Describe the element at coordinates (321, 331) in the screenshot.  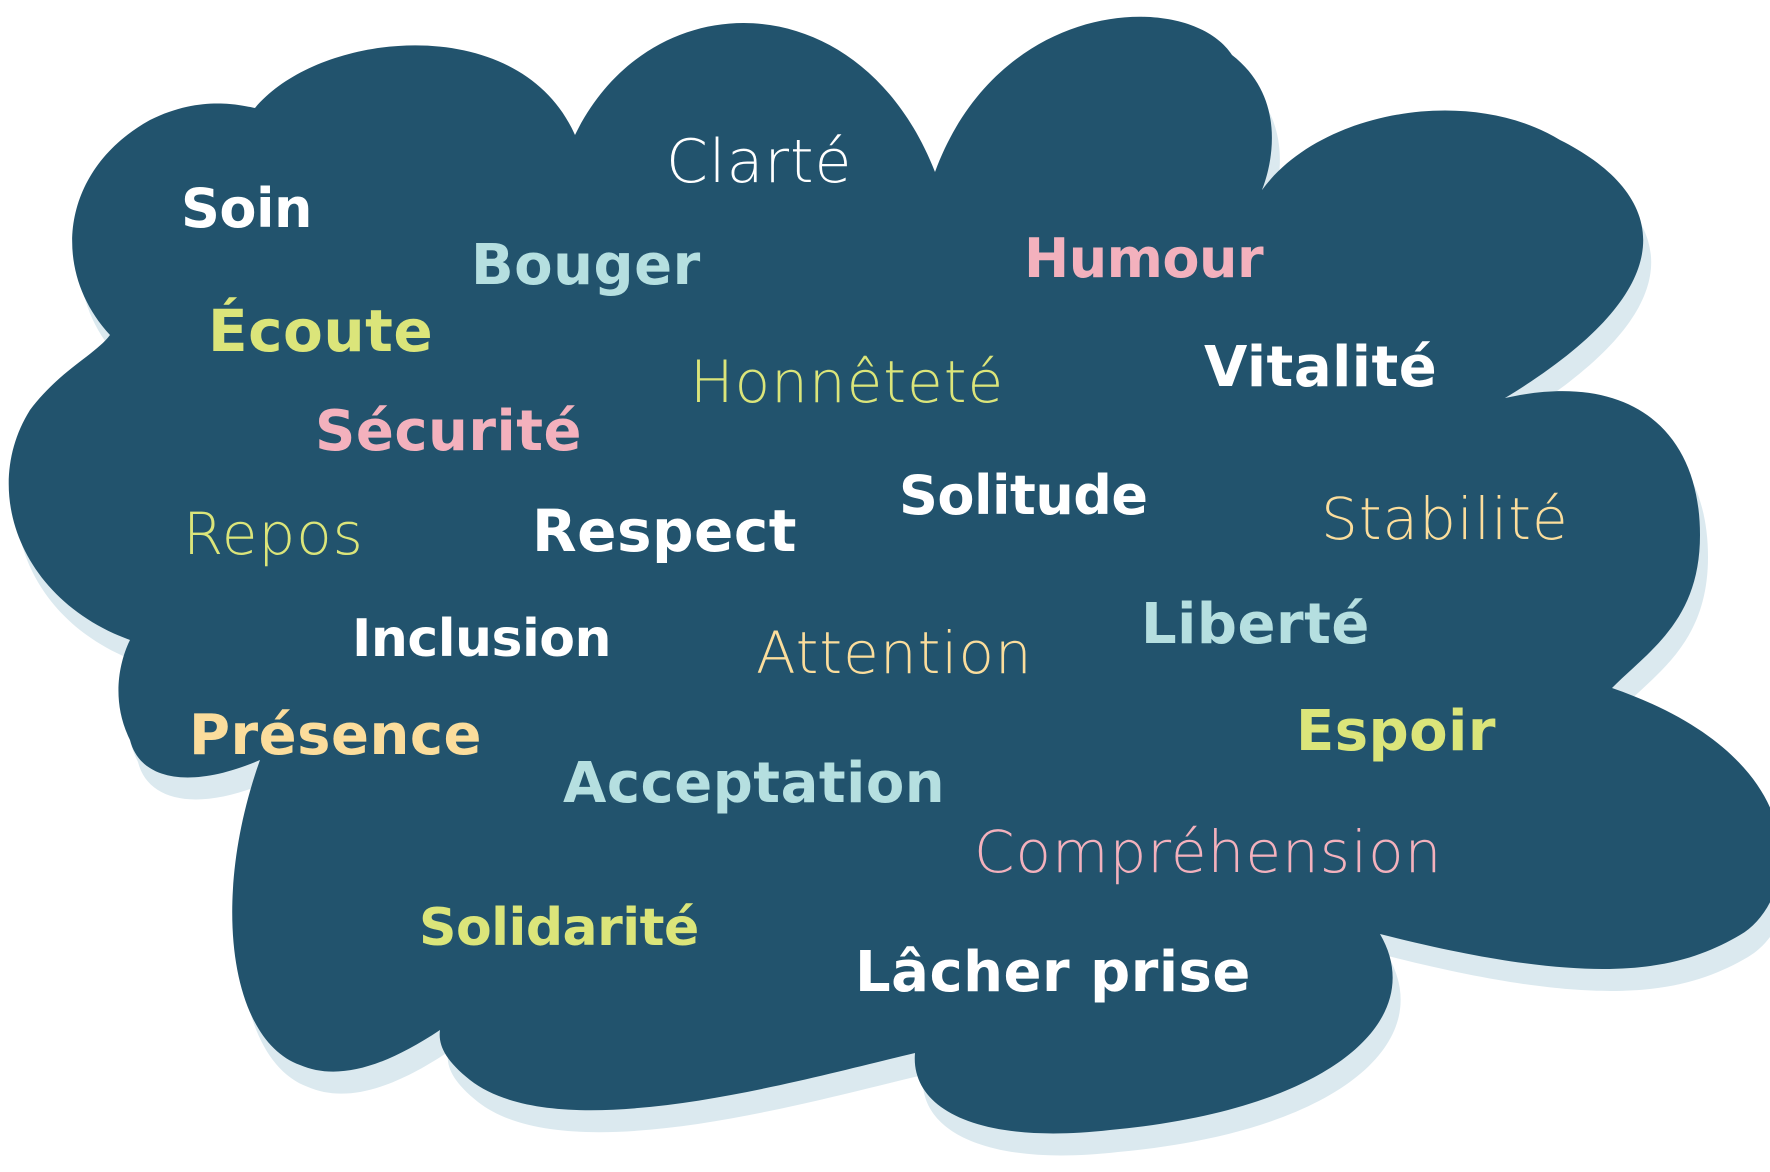
I see `word-ecoute: Écoute` at that location.